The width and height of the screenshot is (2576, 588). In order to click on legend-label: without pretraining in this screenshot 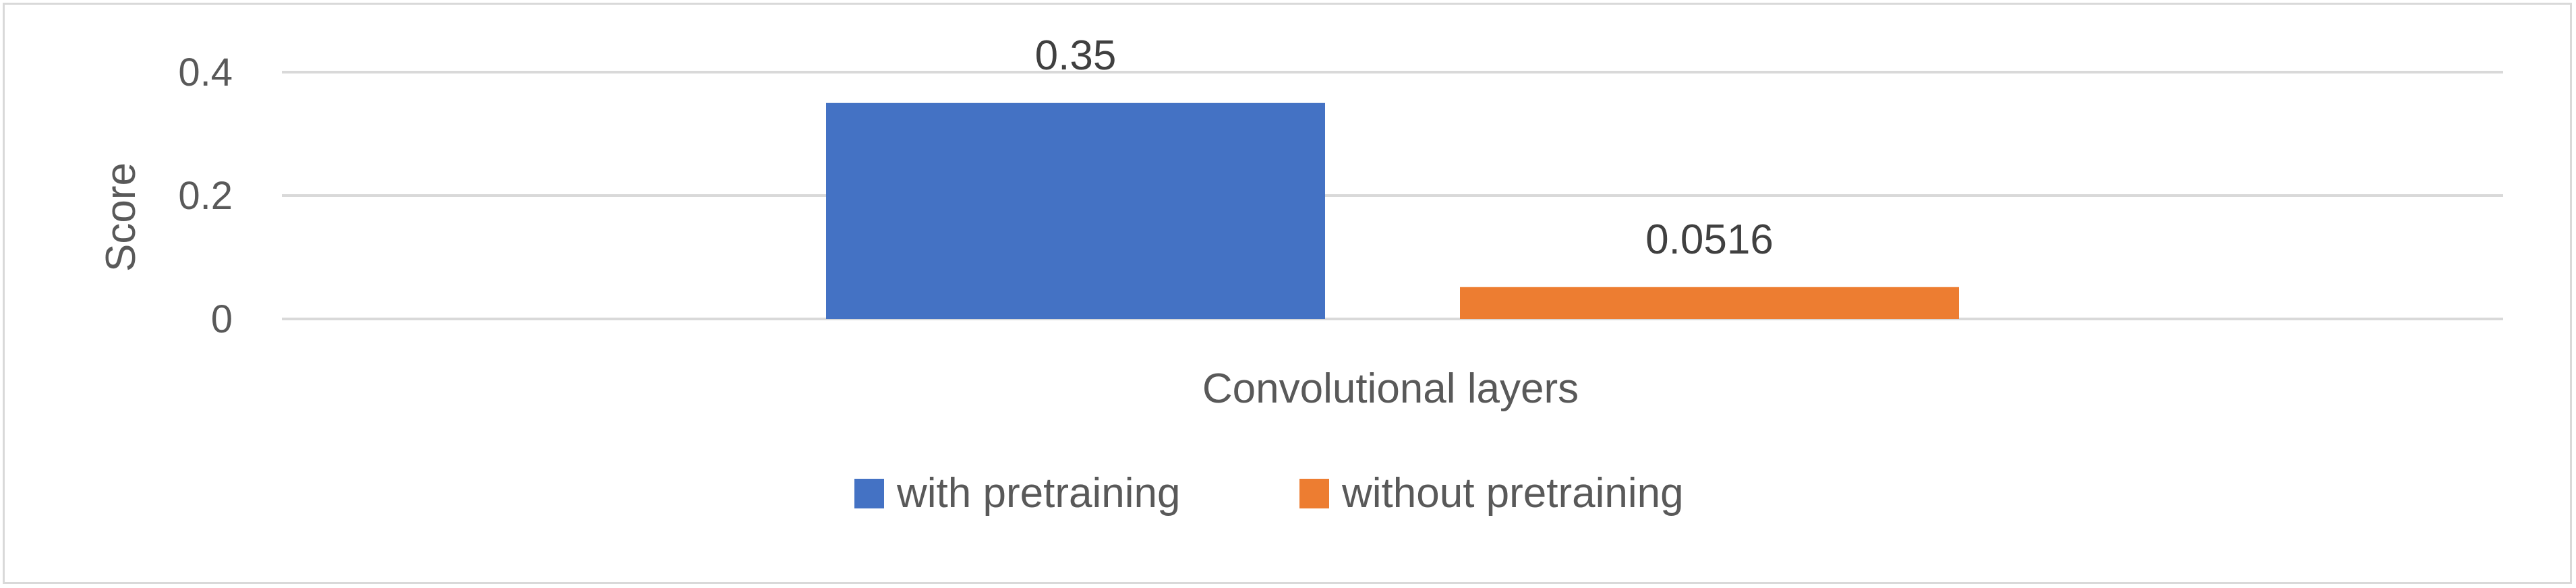, I will do `click(1513, 493)`.